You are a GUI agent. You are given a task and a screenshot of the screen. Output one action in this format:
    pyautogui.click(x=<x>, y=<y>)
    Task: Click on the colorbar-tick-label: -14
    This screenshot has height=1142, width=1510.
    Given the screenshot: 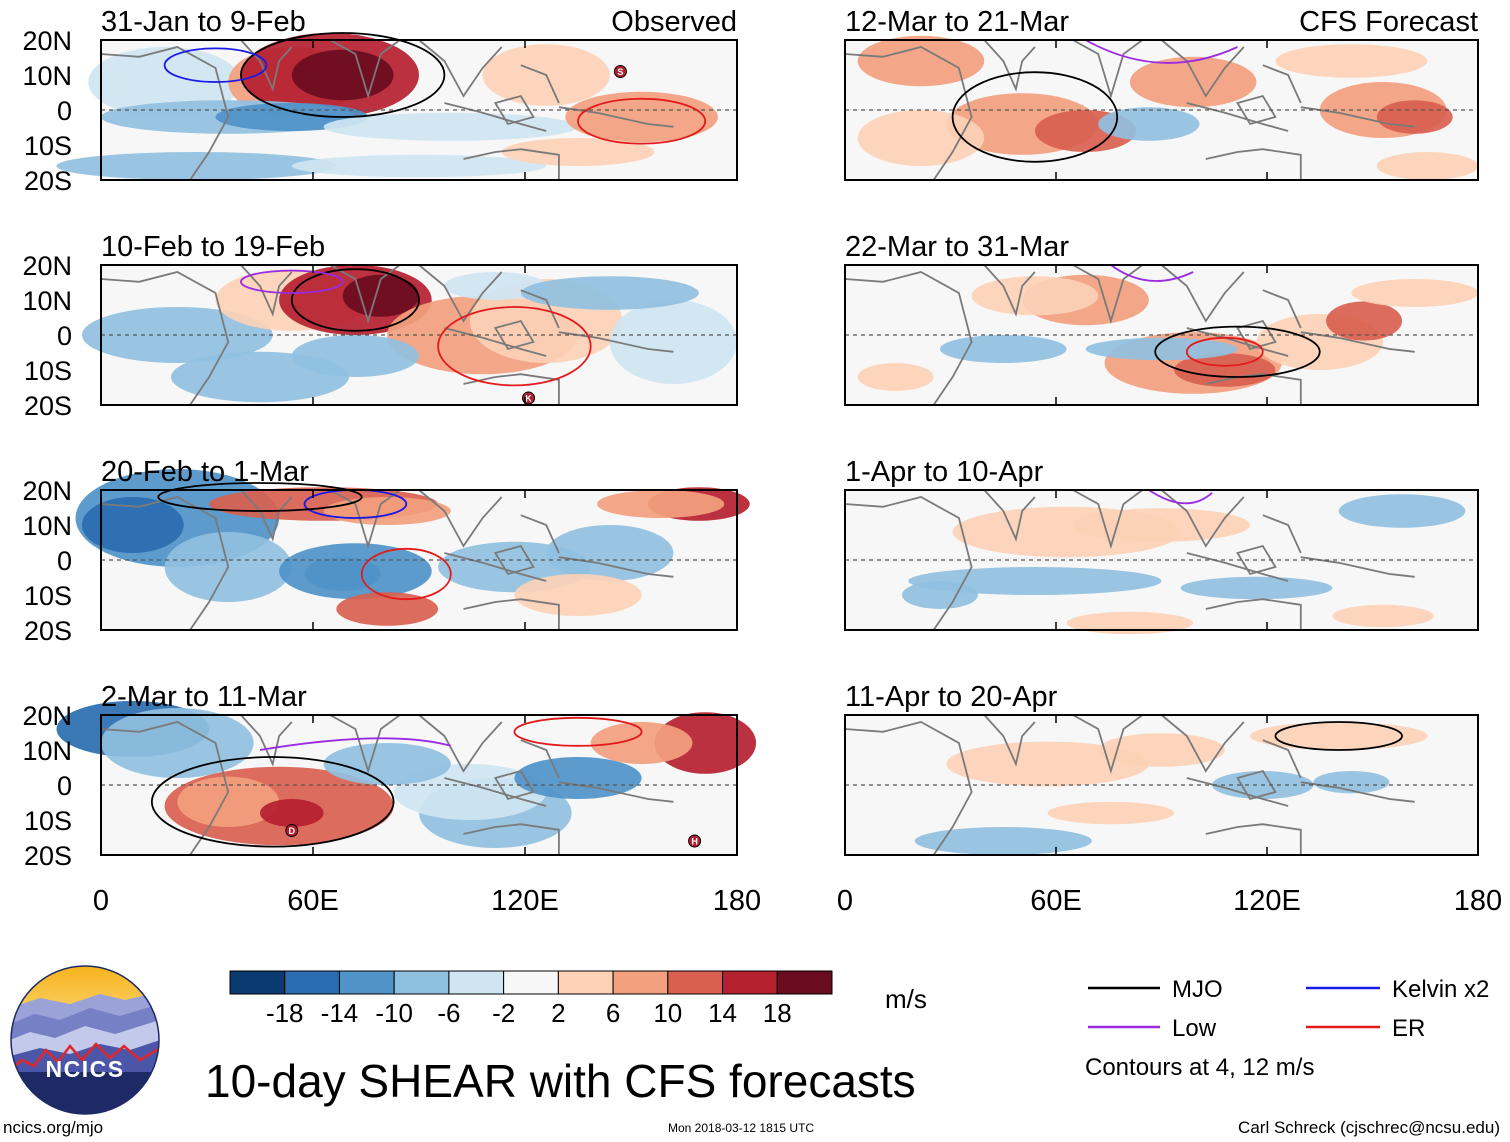 What is the action you would take?
    pyautogui.click(x=340, y=1013)
    